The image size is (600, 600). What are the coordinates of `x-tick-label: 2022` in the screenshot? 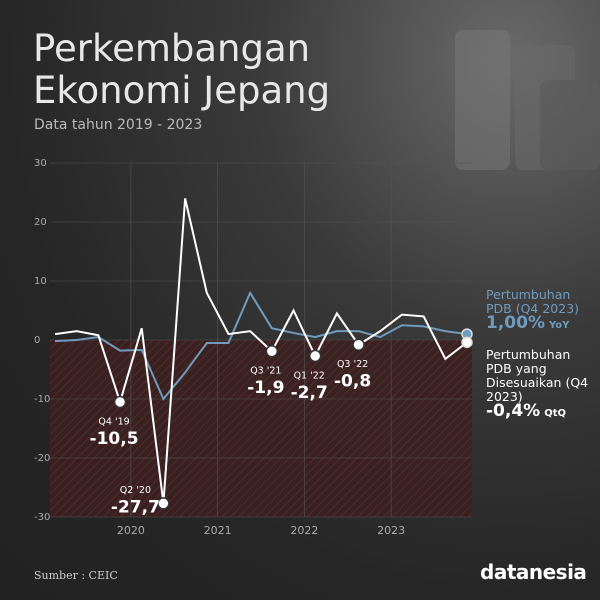 It's located at (304, 530).